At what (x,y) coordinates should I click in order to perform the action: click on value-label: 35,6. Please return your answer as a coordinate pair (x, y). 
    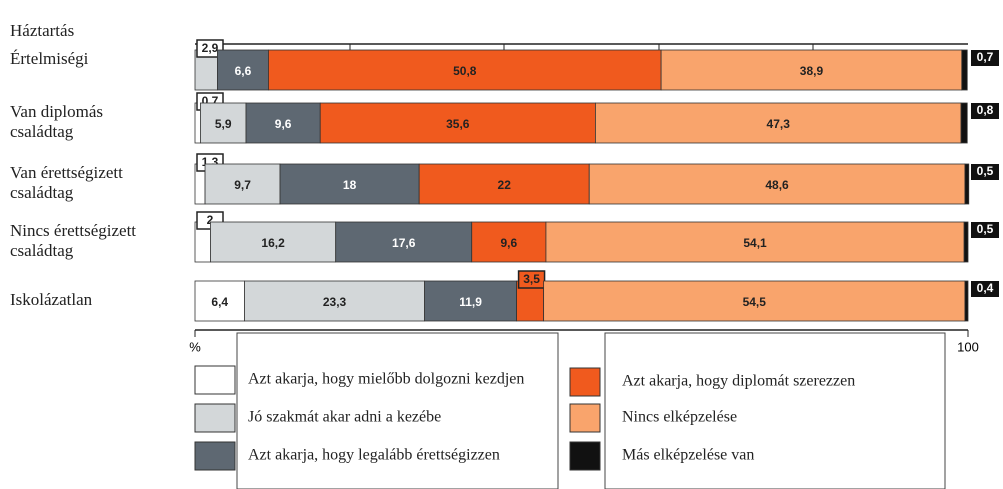
    Looking at the image, I should click on (458, 124).